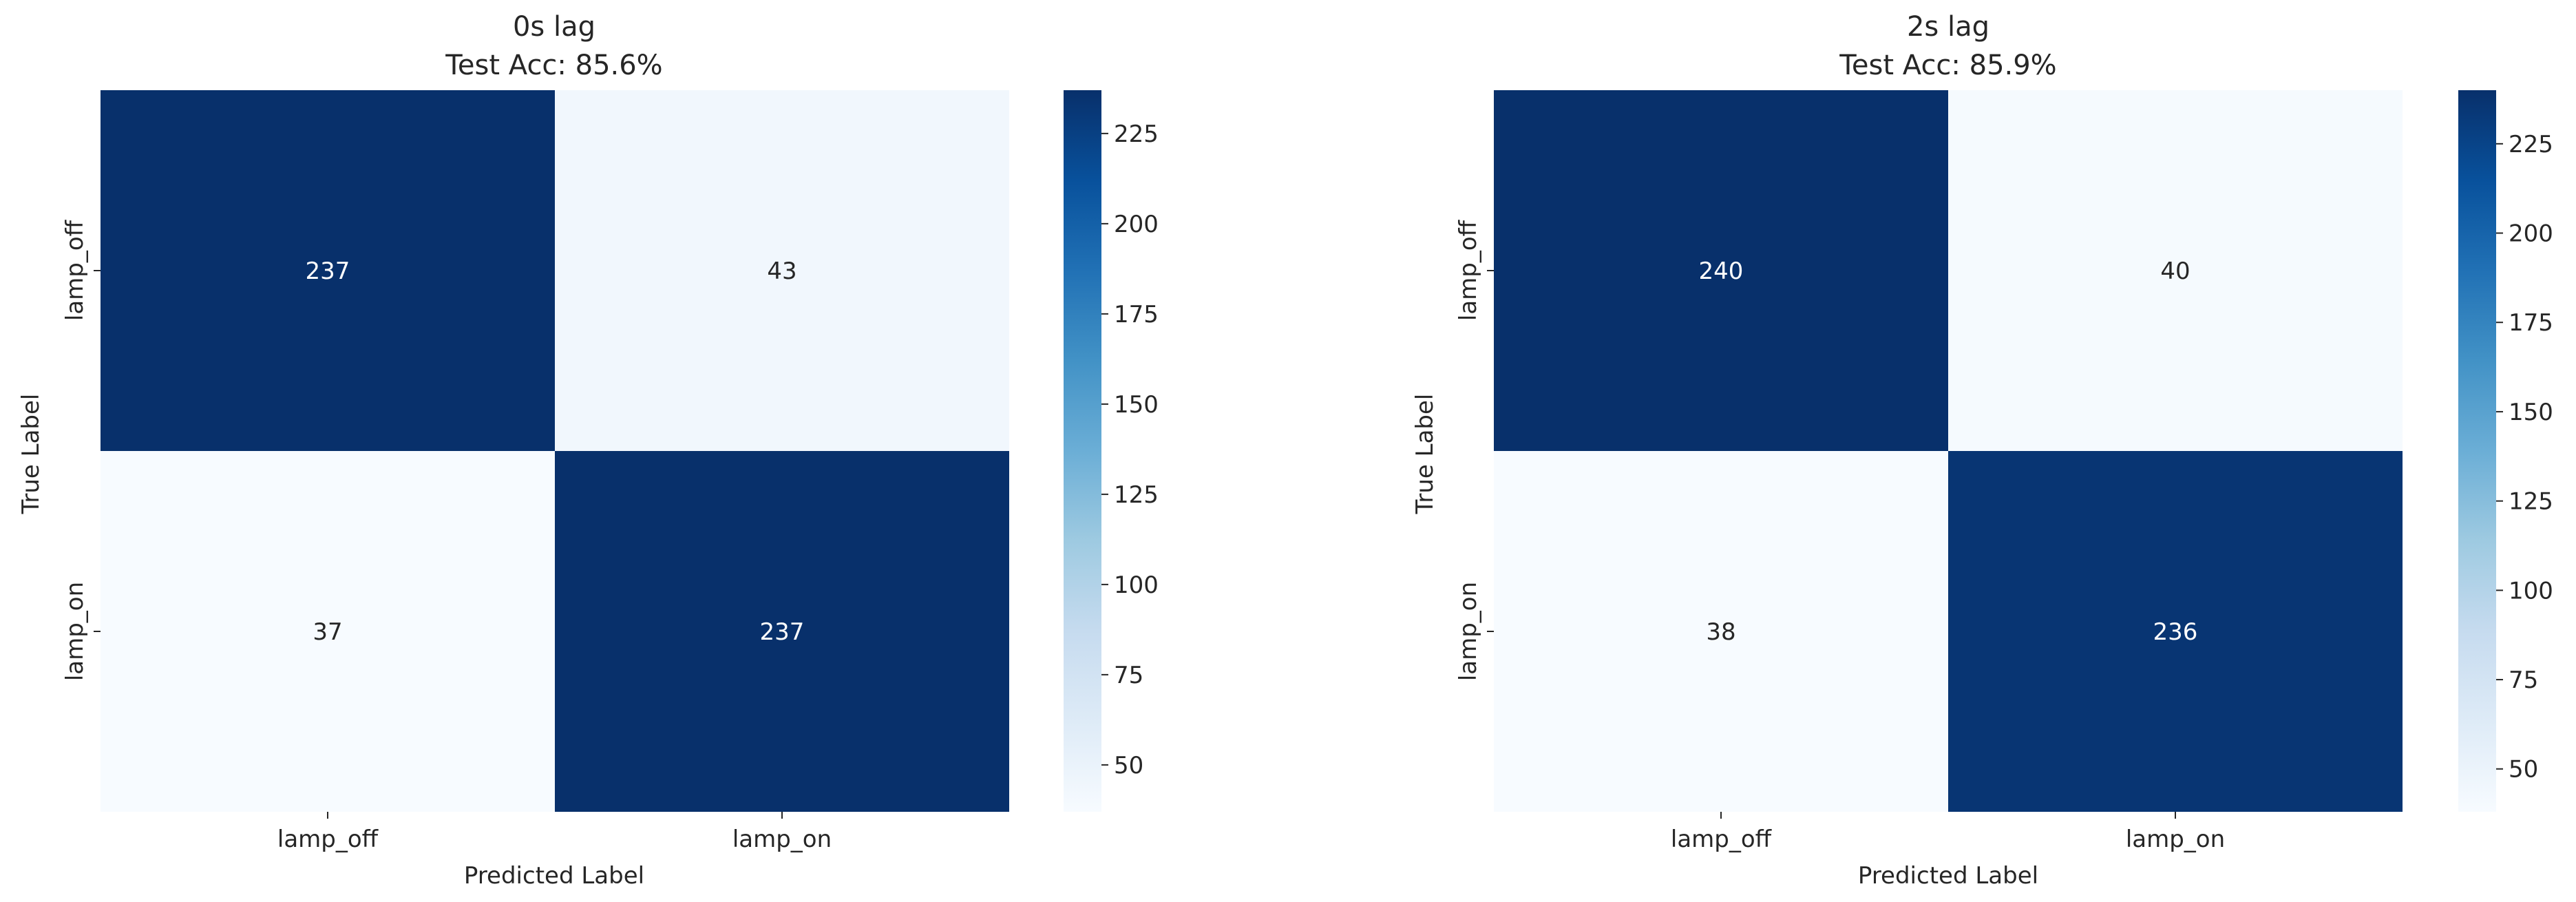 The image size is (2576, 902). I want to click on cell-value-label: 37, so click(328, 632).